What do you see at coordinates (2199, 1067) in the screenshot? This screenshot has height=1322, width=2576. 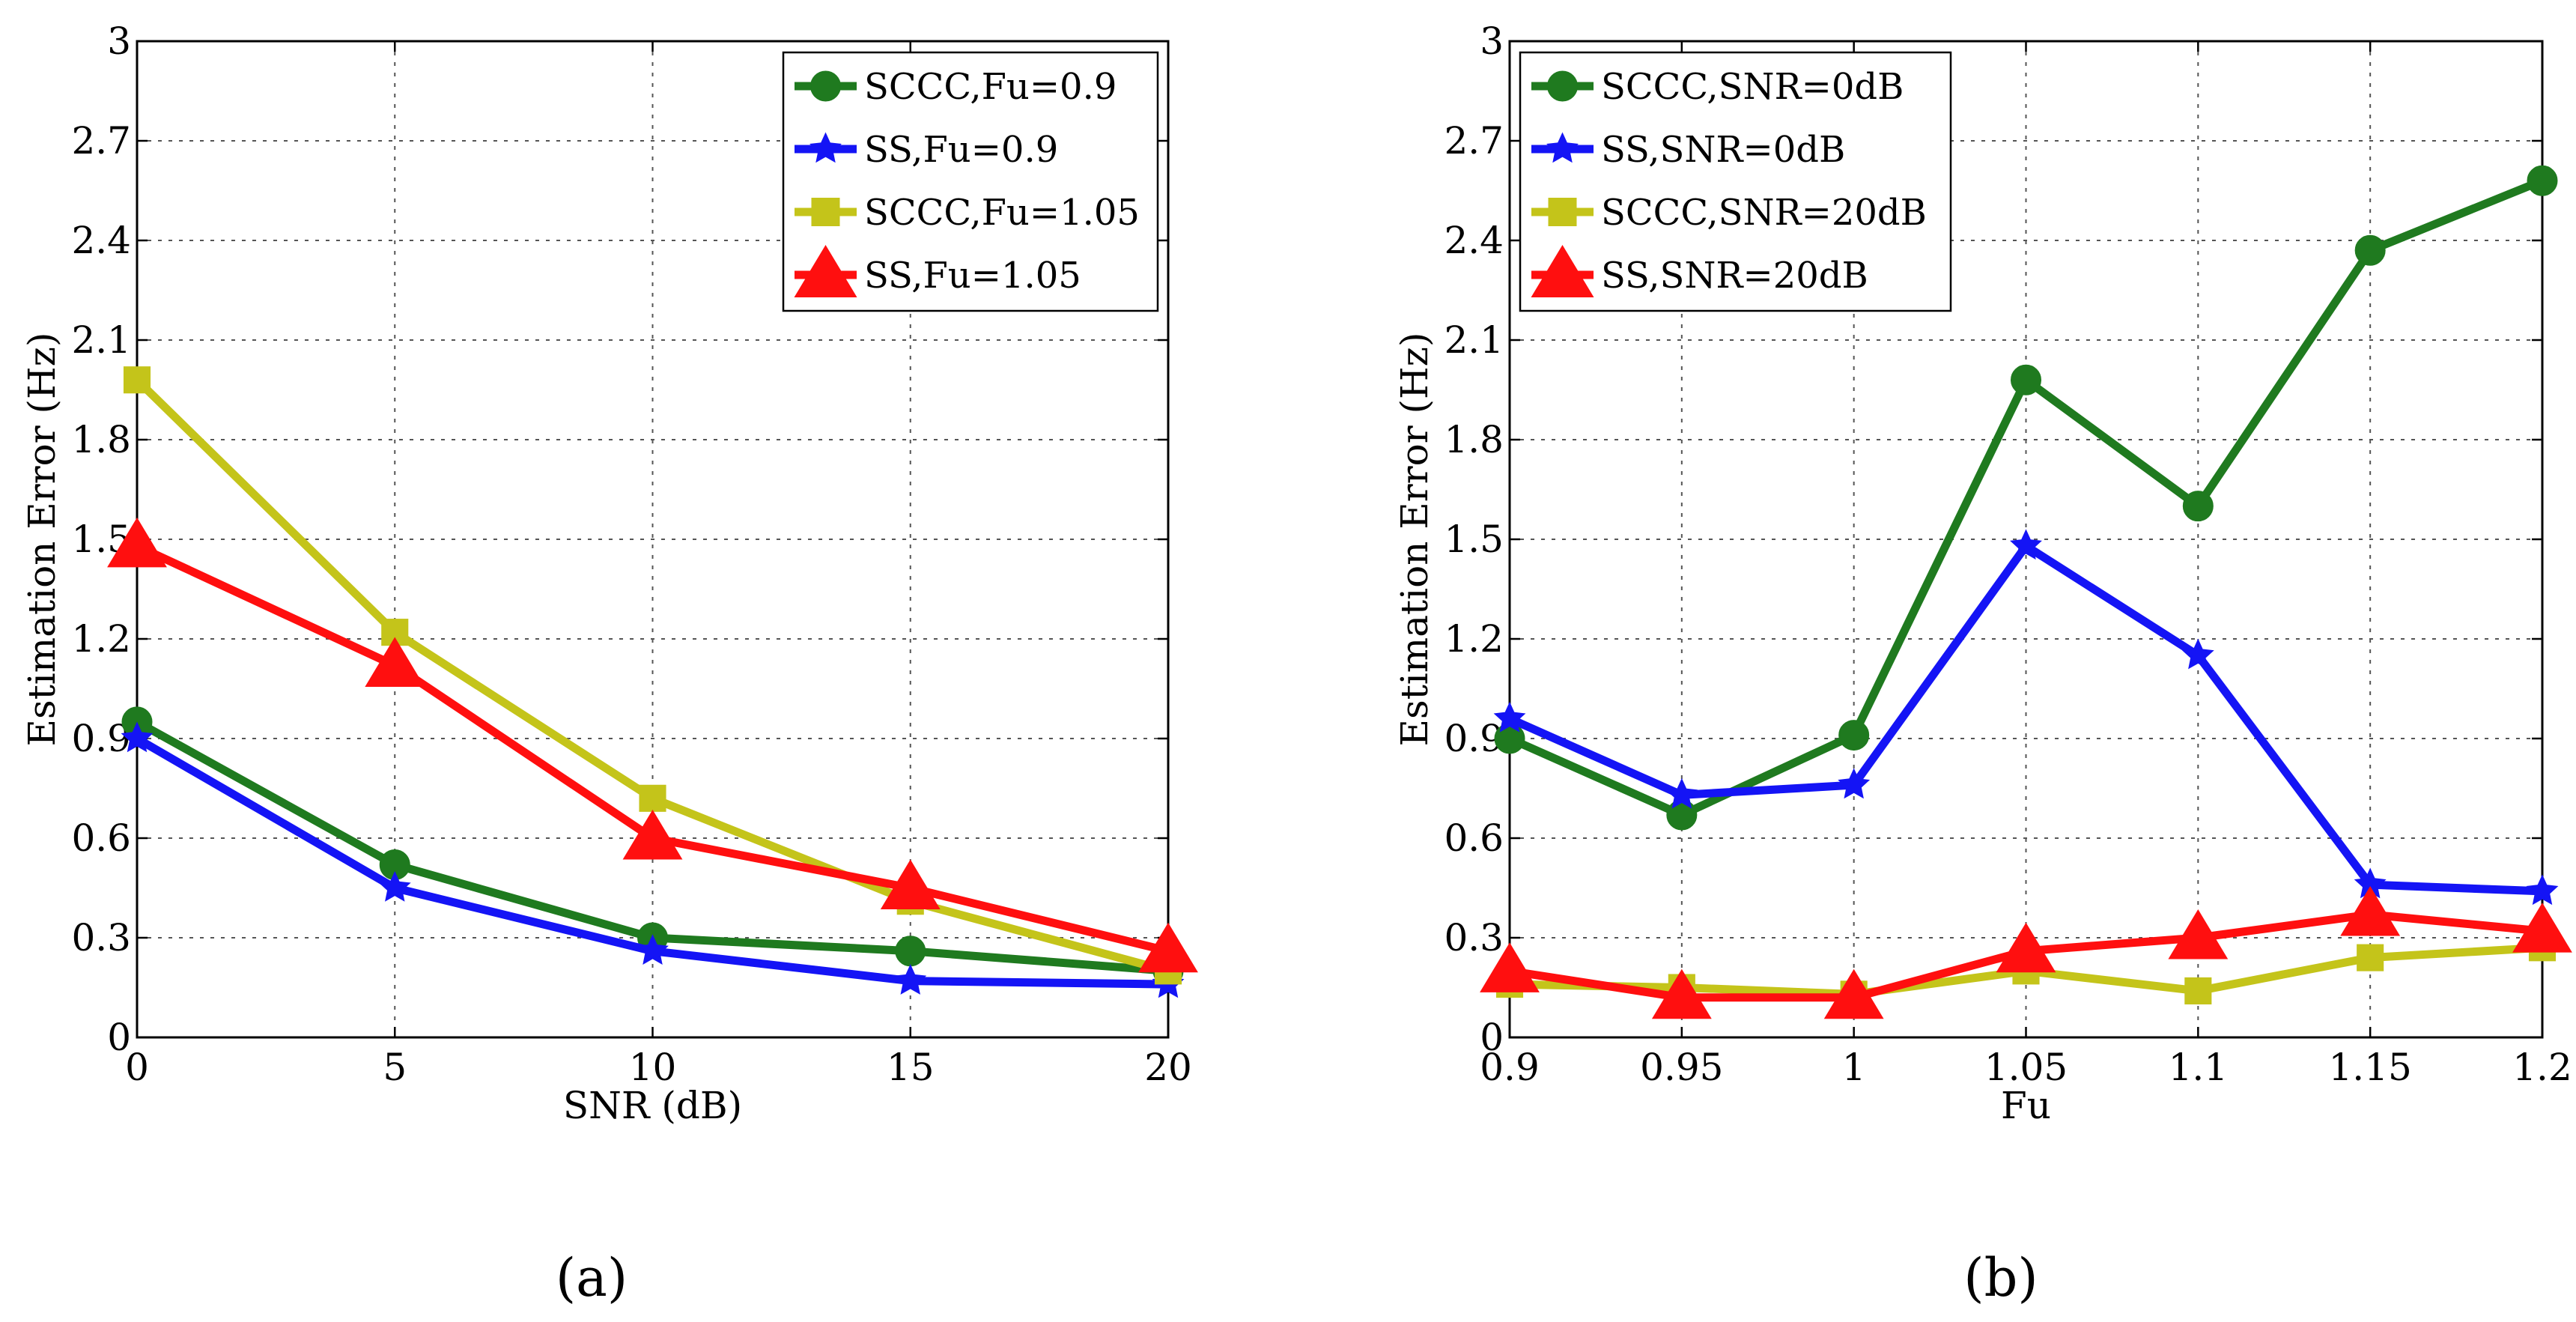 I see `x-tick-label: 1.1` at bounding box center [2199, 1067].